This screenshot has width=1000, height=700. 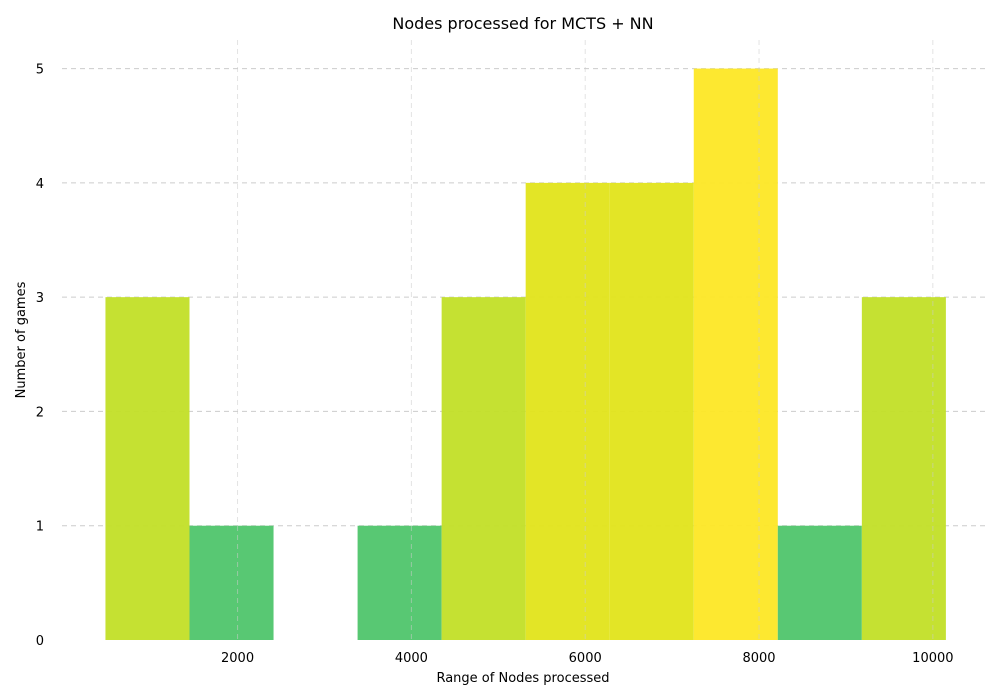 I want to click on y-tick-label-2: 2, so click(x=40, y=412).